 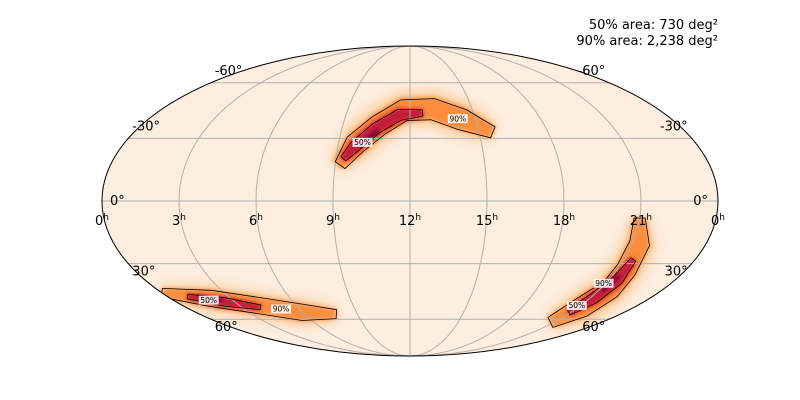 What do you see at coordinates (179, 221) in the screenshot?
I see `ra-tick-label: 3h` at bounding box center [179, 221].